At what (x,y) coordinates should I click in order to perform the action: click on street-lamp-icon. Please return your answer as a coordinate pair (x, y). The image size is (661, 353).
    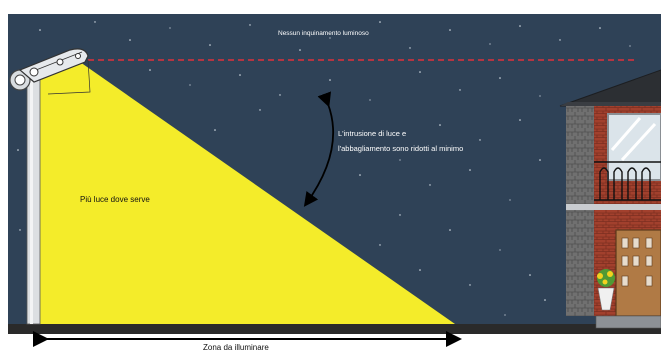
    Looking at the image, I should click on (49, 186).